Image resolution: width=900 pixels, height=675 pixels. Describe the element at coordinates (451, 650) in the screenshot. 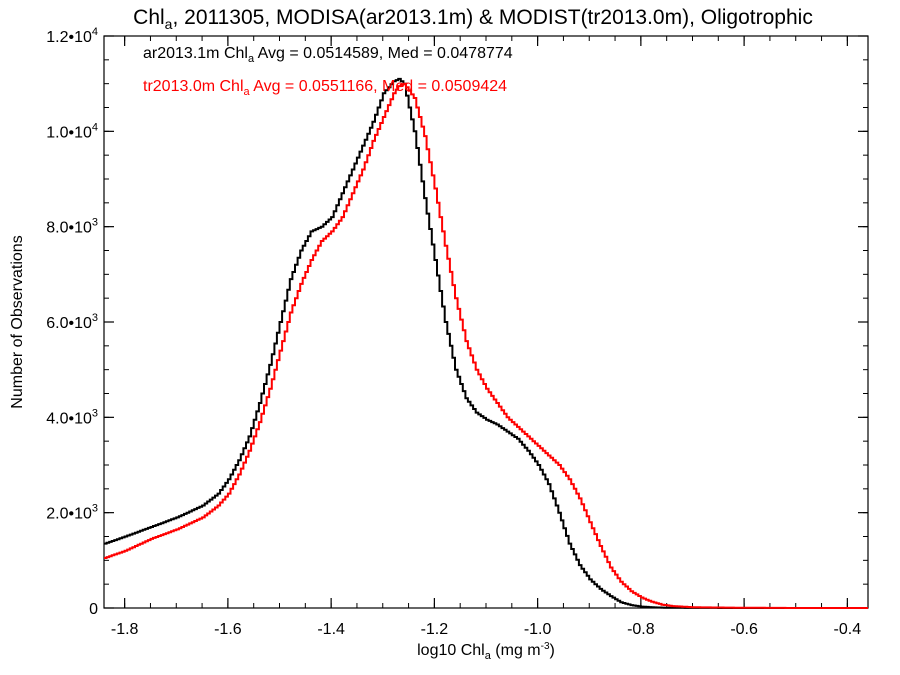

I see `xlabel-part: log10 Chl` at that location.